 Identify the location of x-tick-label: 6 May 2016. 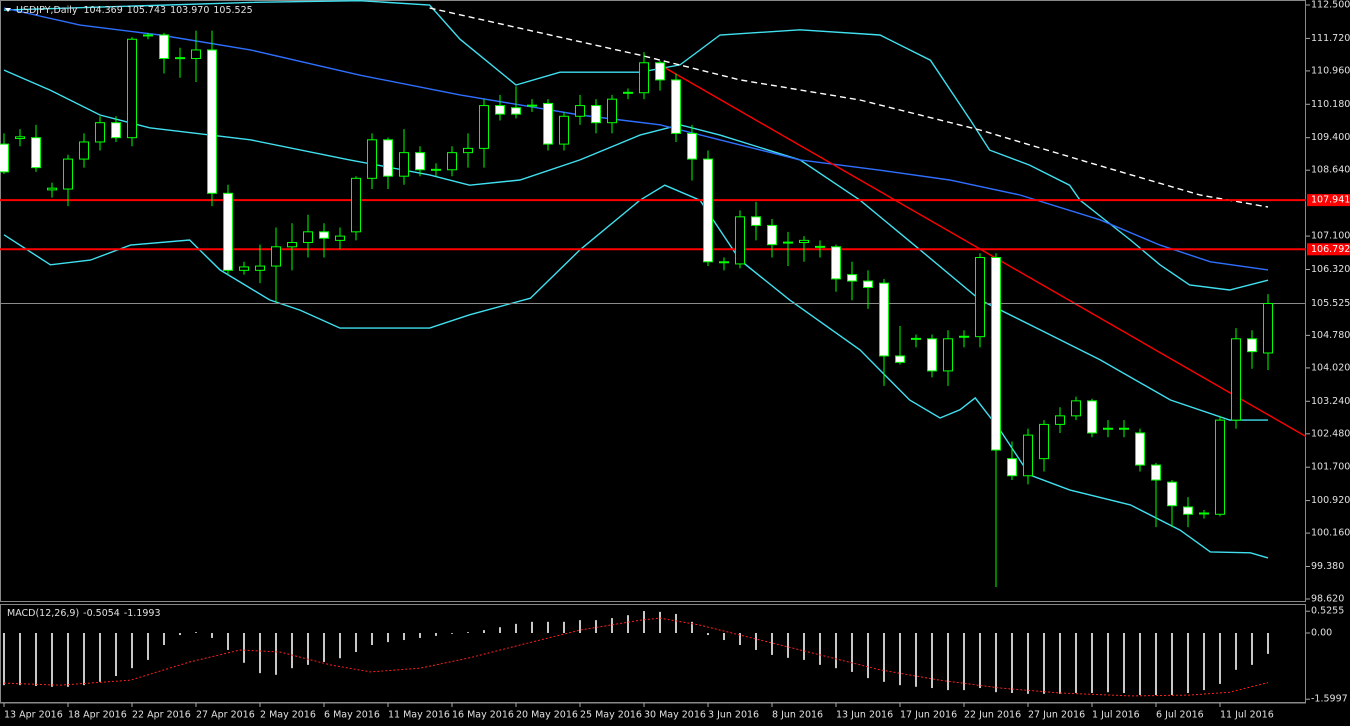
(352, 715).